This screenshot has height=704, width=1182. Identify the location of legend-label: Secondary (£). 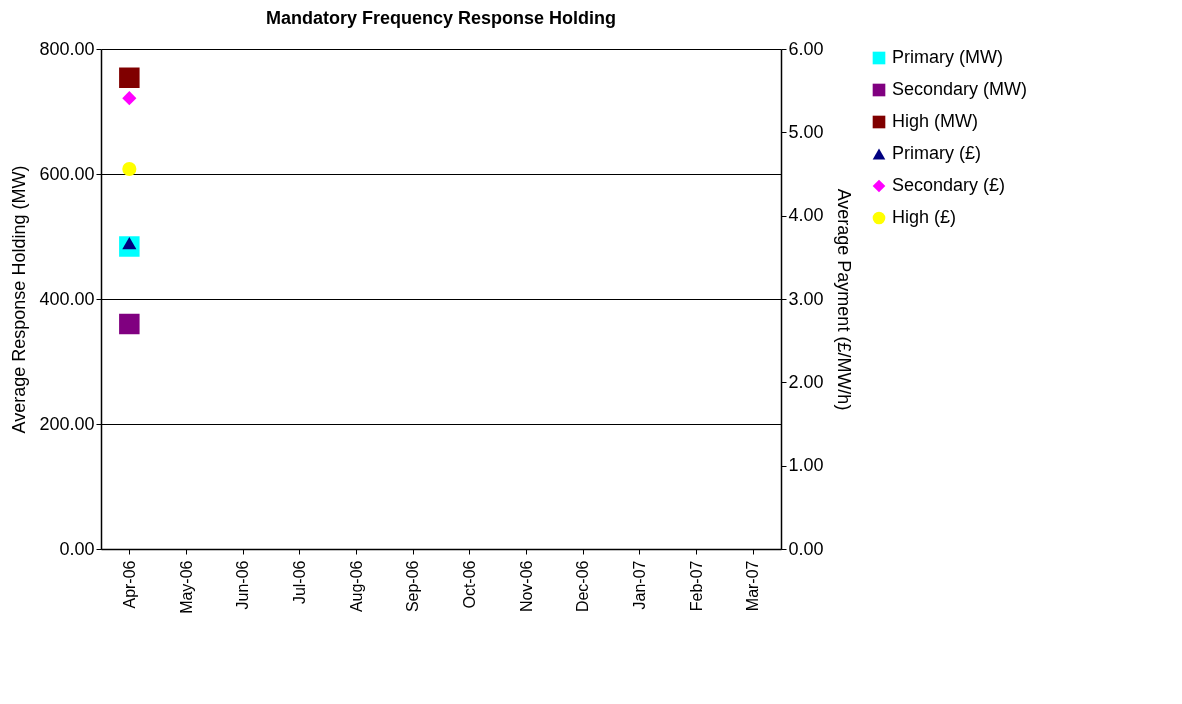
(949, 185).